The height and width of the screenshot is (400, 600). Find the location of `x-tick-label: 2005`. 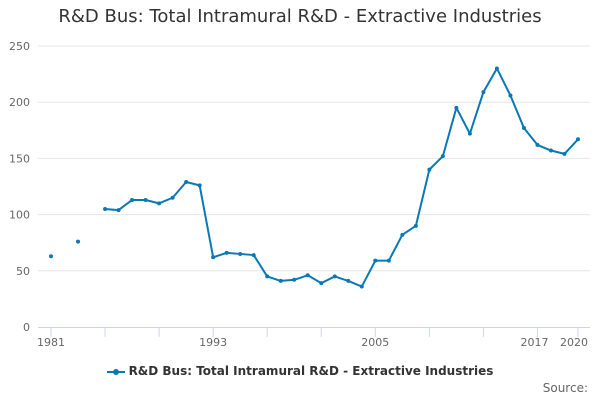

x-tick-label: 2005 is located at coordinates (375, 342).